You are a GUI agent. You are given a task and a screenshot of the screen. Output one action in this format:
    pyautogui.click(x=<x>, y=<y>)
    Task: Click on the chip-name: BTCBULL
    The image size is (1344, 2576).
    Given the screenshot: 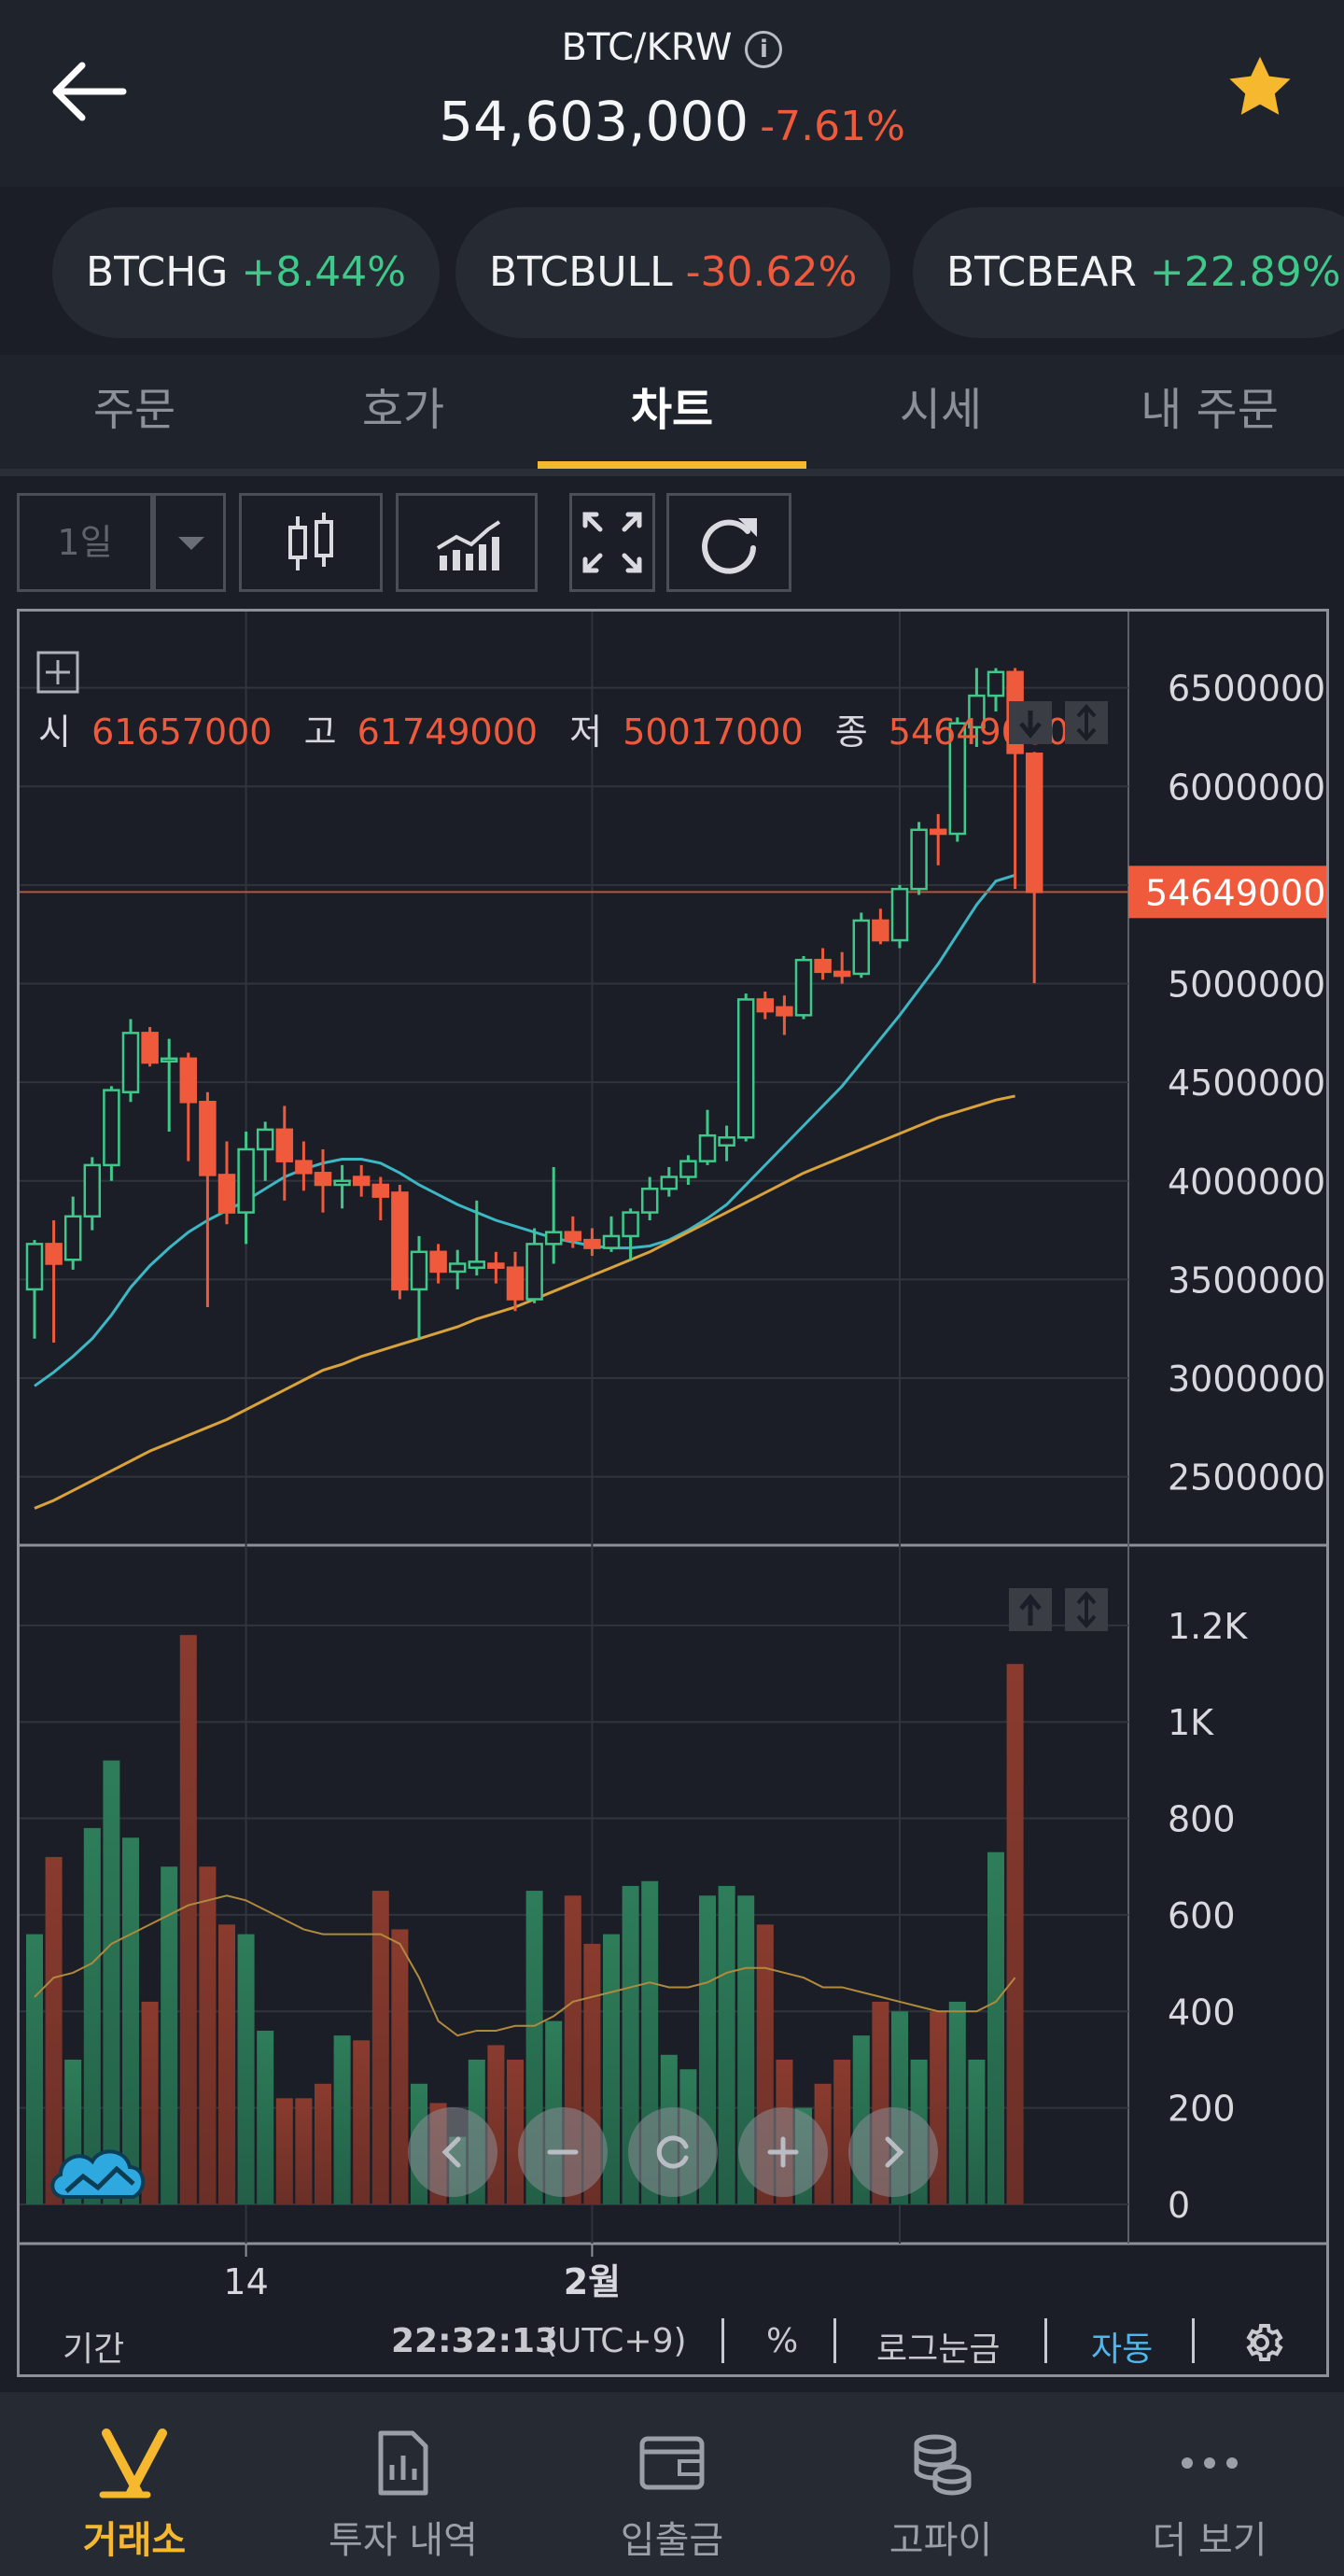 What is the action you would take?
    pyautogui.click(x=581, y=272)
    